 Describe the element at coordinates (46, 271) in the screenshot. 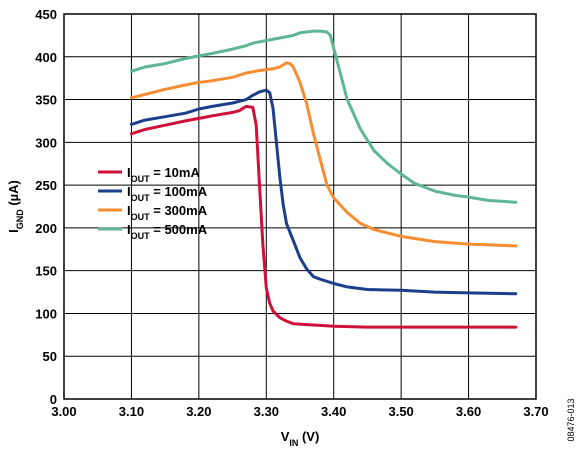

I see `y-tick-label: 150` at that location.